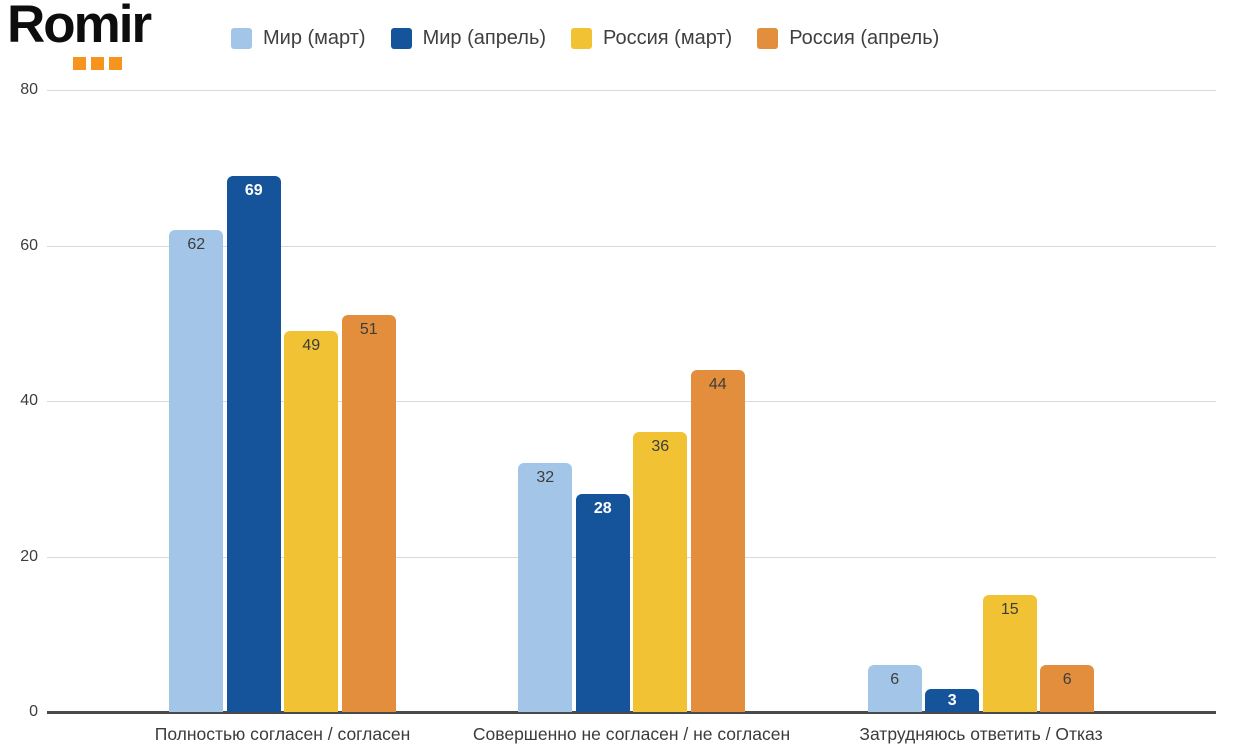  Describe the element at coordinates (631, 734) in the screenshot. I see `category-label: Совершенно не согласен / не согласен` at that location.